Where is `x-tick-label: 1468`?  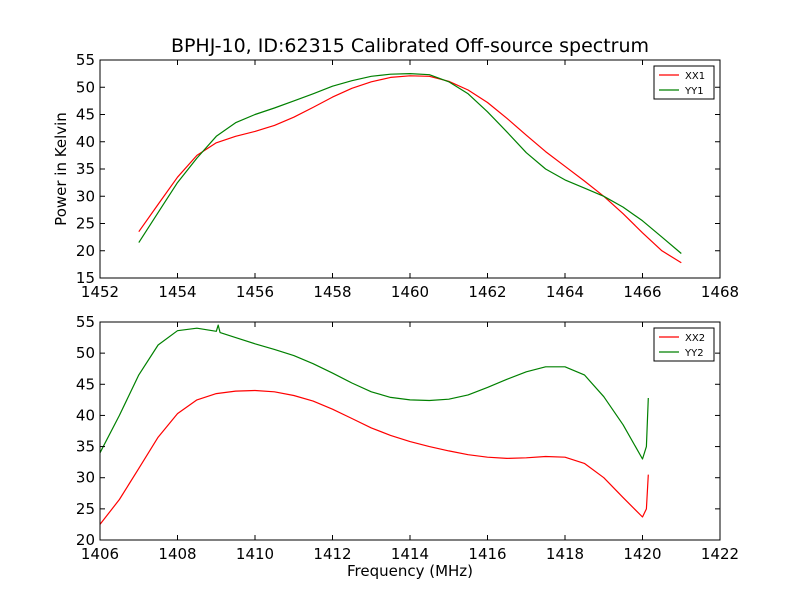 x-tick-label: 1468 is located at coordinates (720, 292).